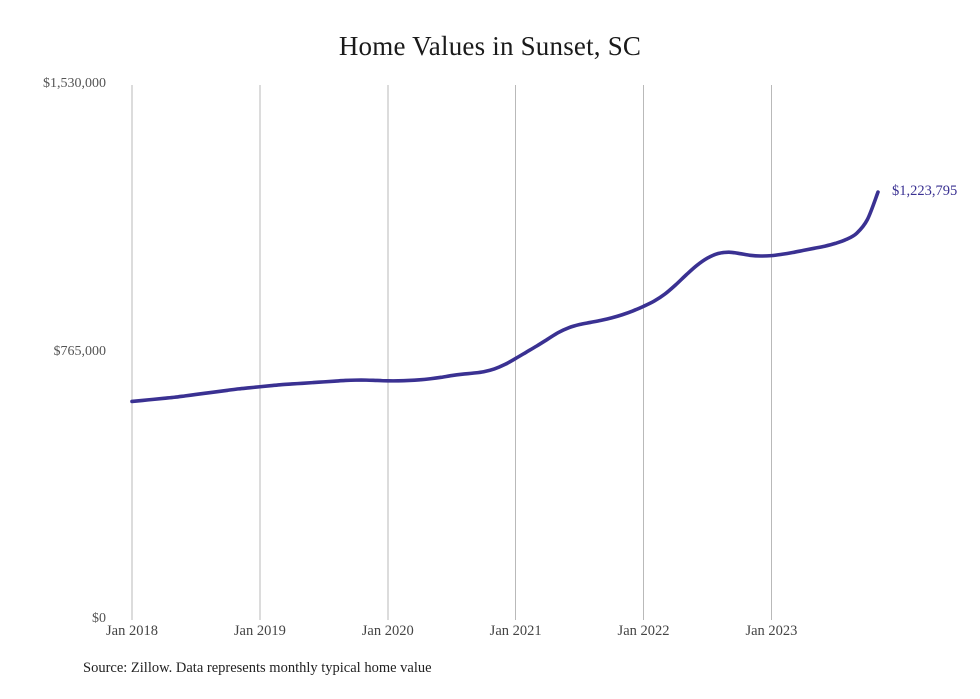  What do you see at coordinates (259, 631) in the screenshot?
I see `x-tick-label-jan-2019: Jan 2019` at bounding box center [259, 631].